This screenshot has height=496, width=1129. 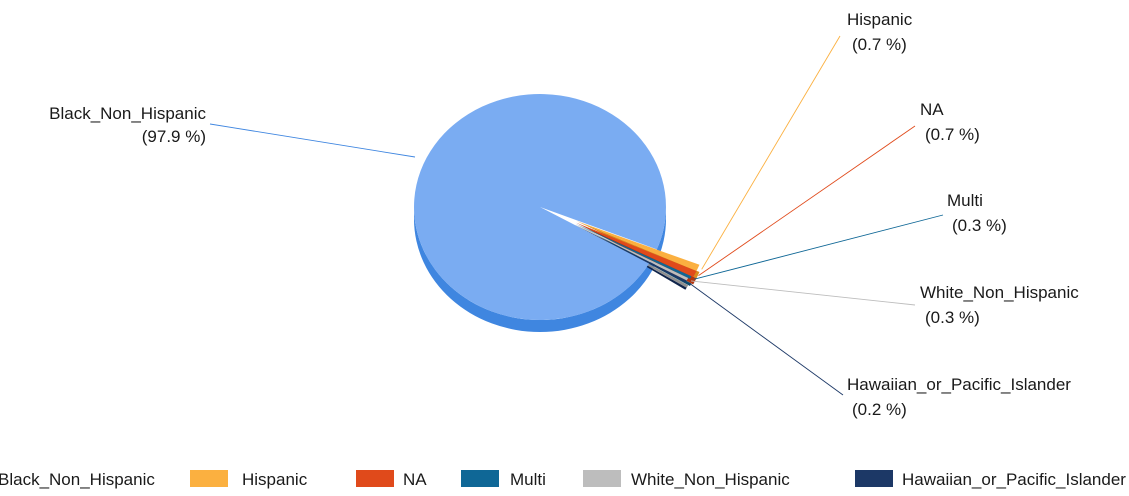 I want to click on pie-slice-na, so click(x=636, y=250).